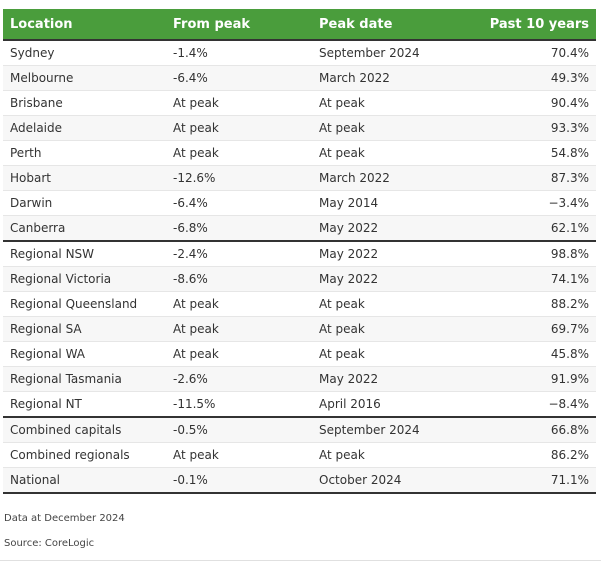  What do you see at coordinates (533, 430) in the screenshot?
I see `past-10-years-cell: 66.8%` at bounding box center [533, 430].